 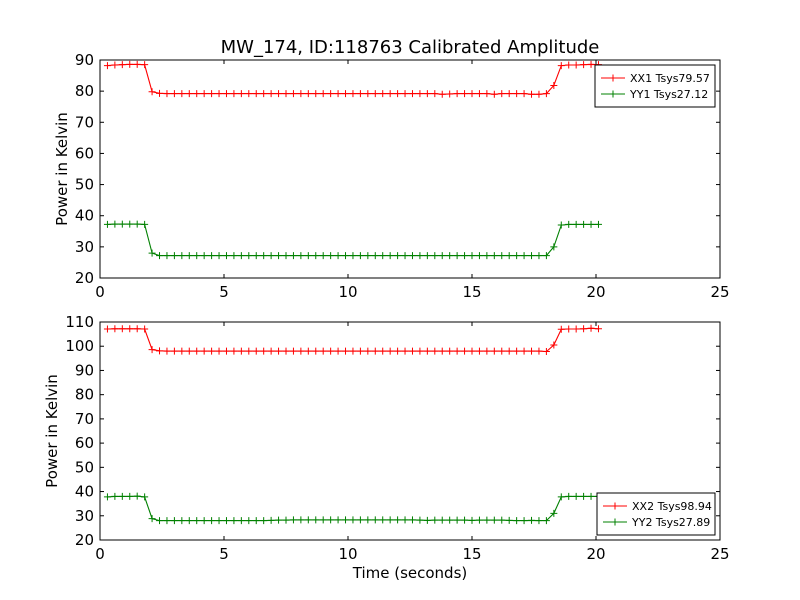 I want to click on legend-box, so click(x=655, y=86).